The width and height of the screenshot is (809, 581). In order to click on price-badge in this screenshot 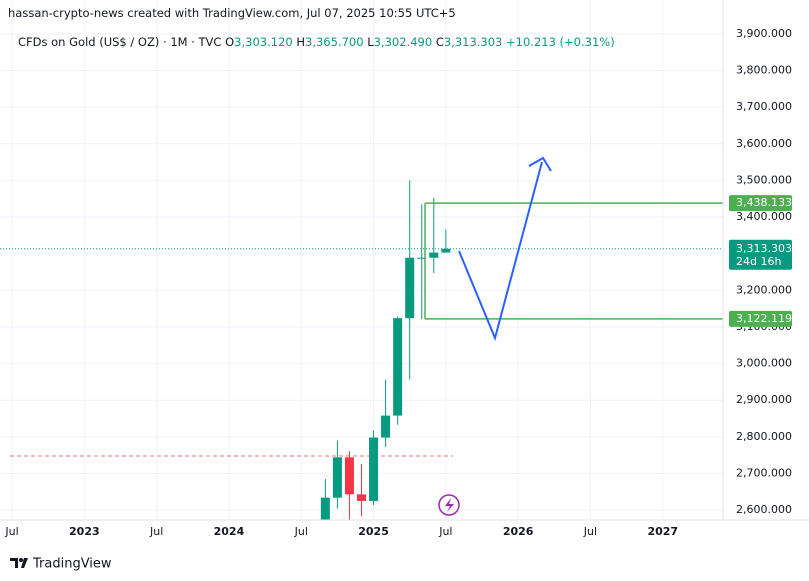, I will do `click(760, 254)`.